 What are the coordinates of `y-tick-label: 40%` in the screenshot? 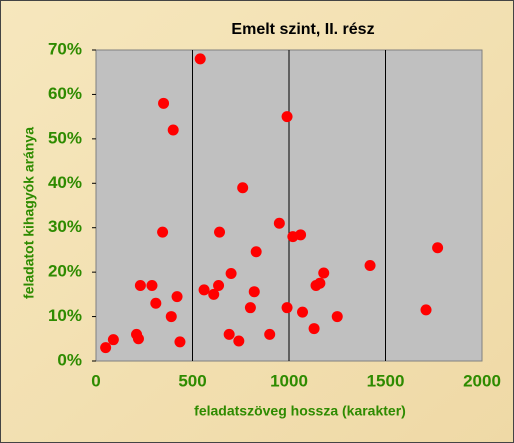 It's located at (65, 182).